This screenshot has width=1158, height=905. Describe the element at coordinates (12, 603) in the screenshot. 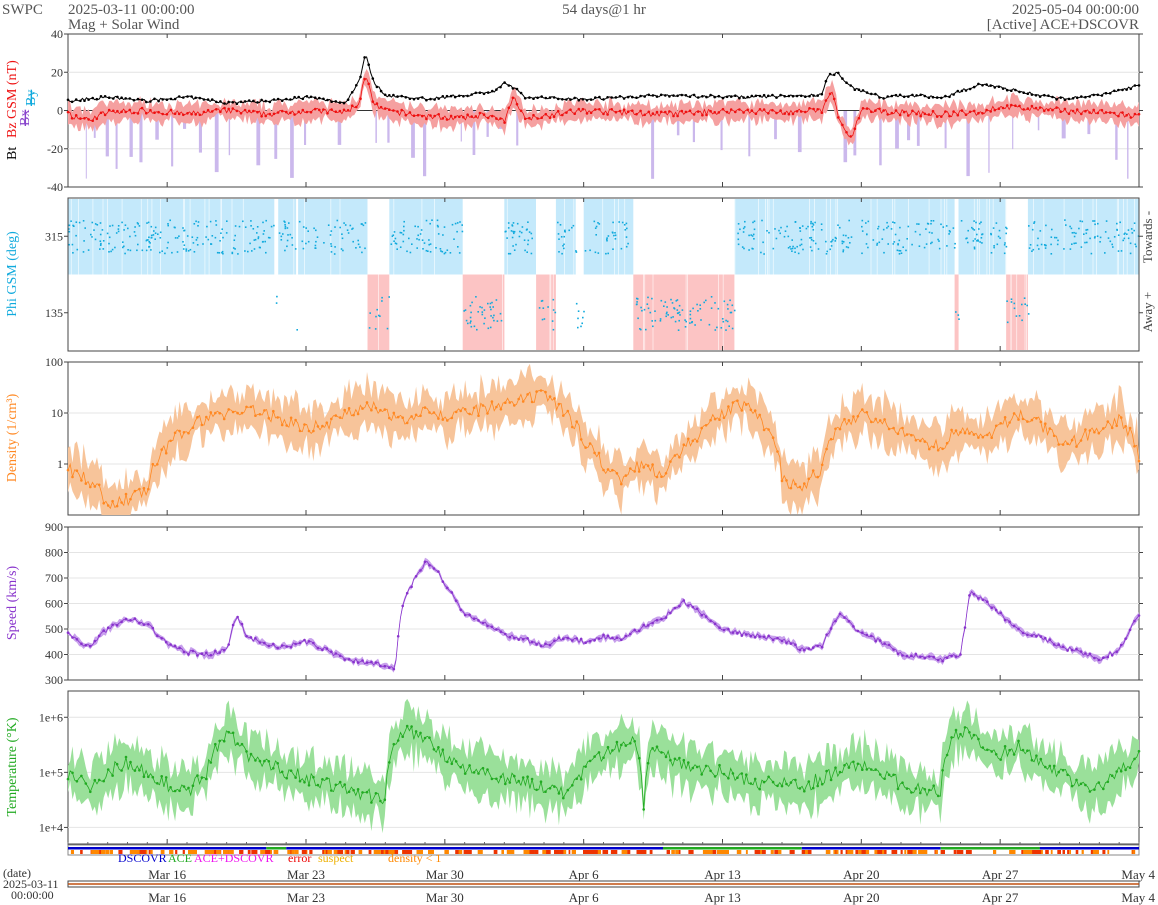

I see `speed-ylabel: Speed (km/s)` at that location.